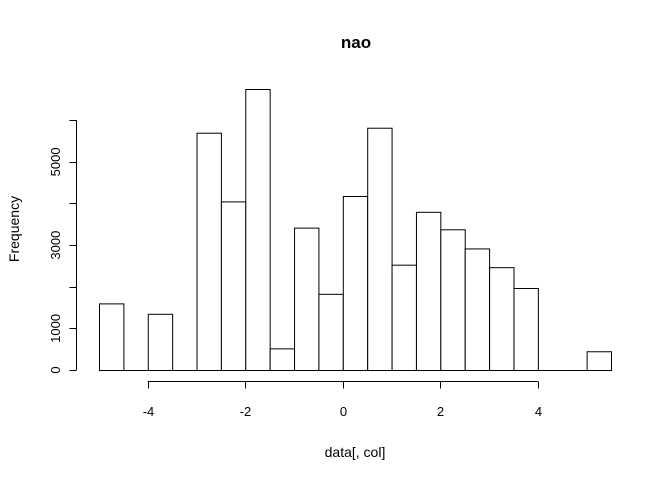 This screenshot has width=672, height=480. I want to click on x-axis-label: data[, col], so click(355, 452).